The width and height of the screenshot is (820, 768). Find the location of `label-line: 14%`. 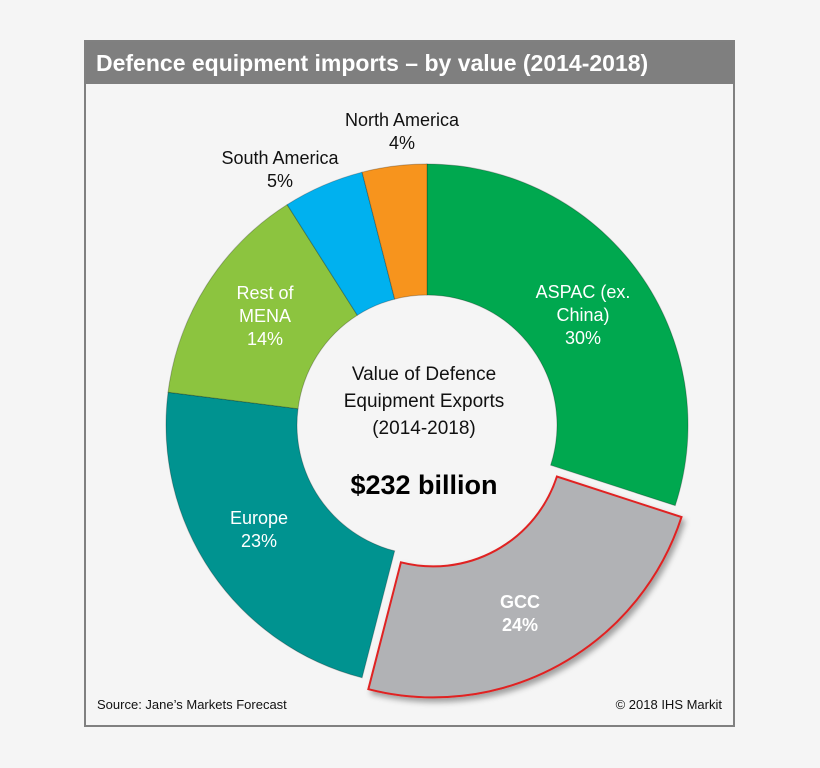

label-line: 14% is located at coordinates (265, 339).